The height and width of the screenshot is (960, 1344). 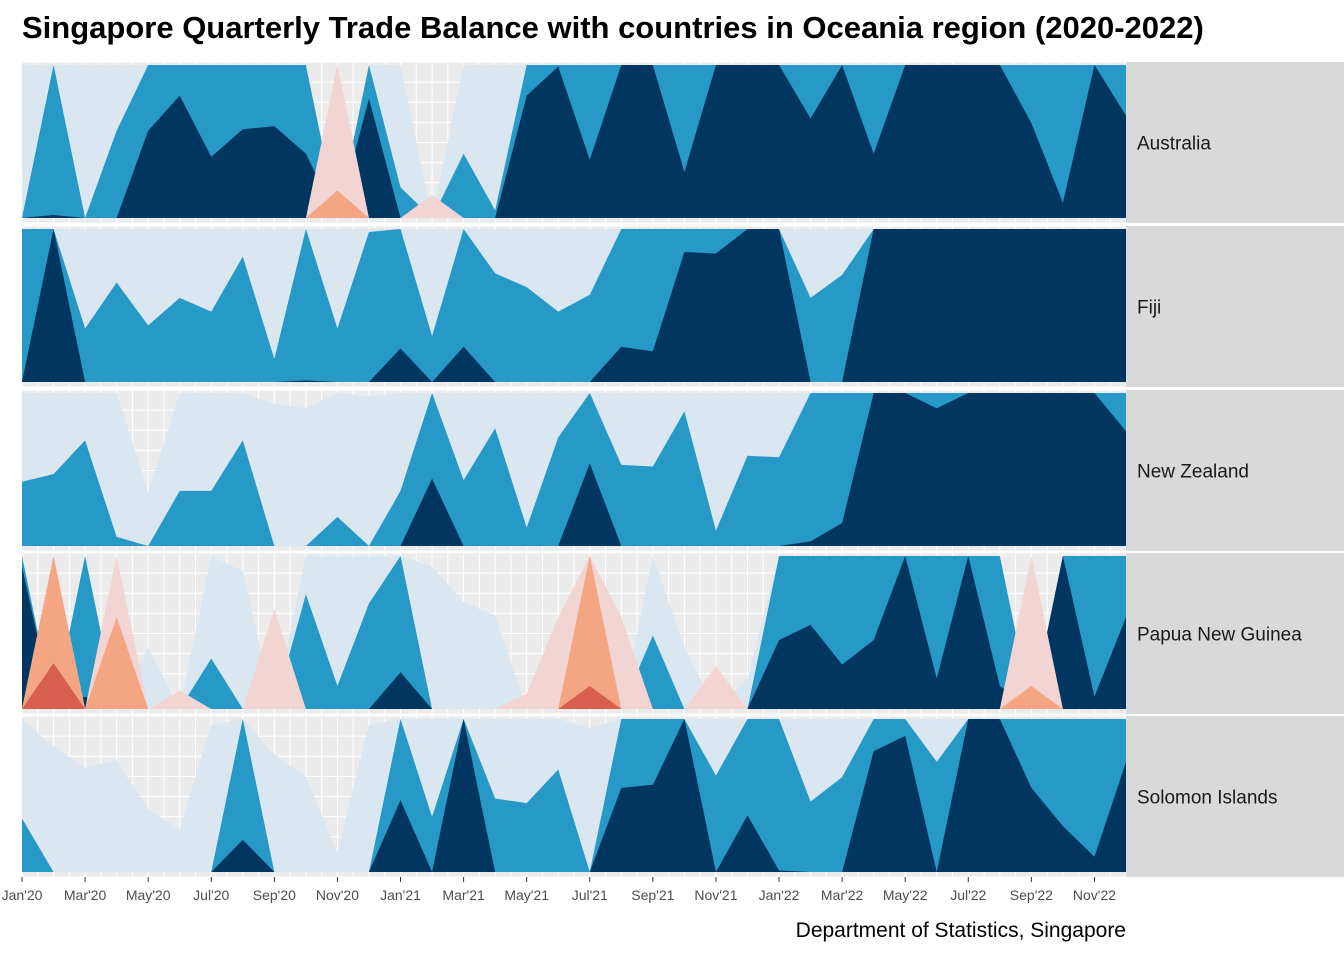 What do you see at coordinates (274, 895) in the screenshot?
I see `x-tick-label: Sep'20` at bounding box center [274, 895].